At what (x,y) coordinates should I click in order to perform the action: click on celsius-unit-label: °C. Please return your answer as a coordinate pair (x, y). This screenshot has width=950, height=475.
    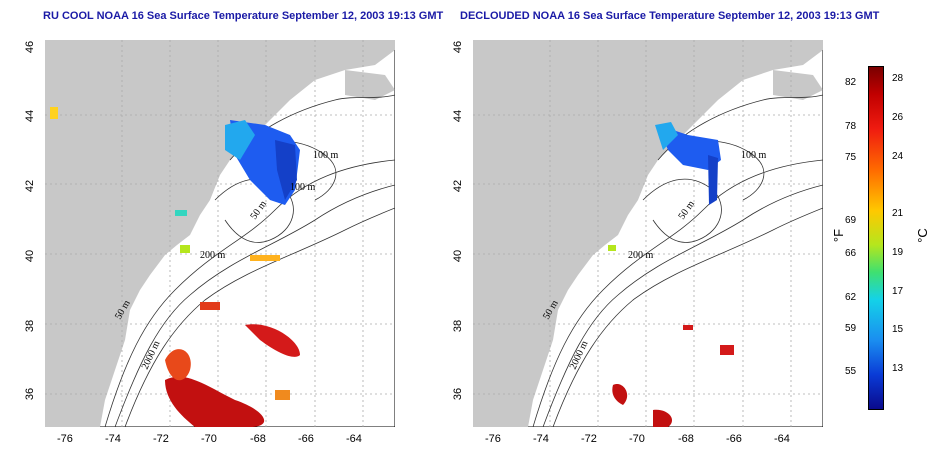
    Looking at the image, I should click on (922, 235).